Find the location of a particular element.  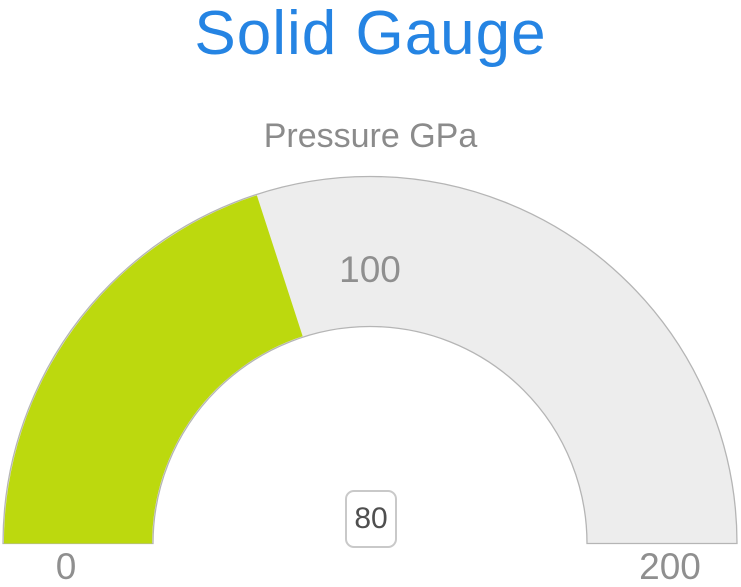

axis-label-min: 0 is located at coordinates (66, 566).